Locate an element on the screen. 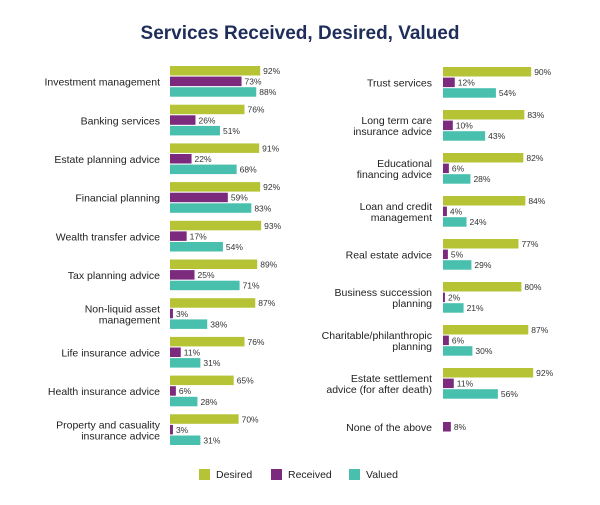 This screenshot has height=505, width=600. data-label: 56% is located at coordinates (509, 394).